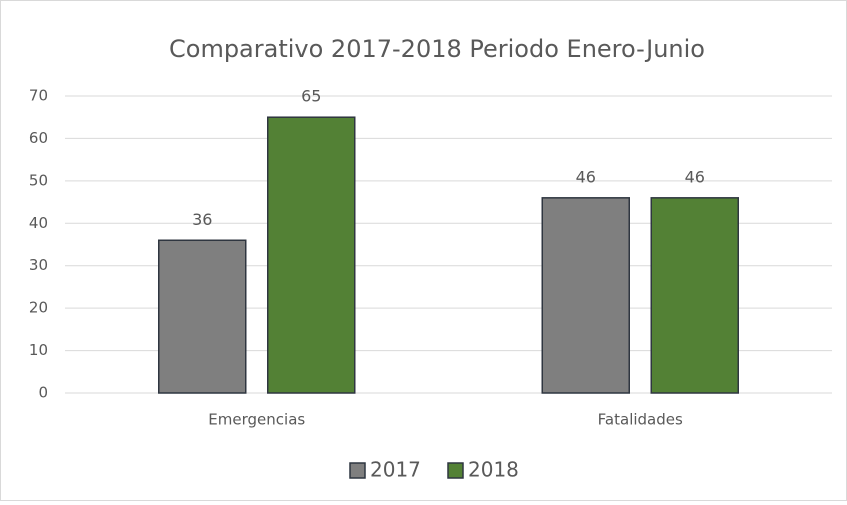 The width and height of the screenshot is (847, 505). What do you see at coordinates (202, 219) in the screenshot?
I see `data-label: 36` at bounding box center [202, 219].